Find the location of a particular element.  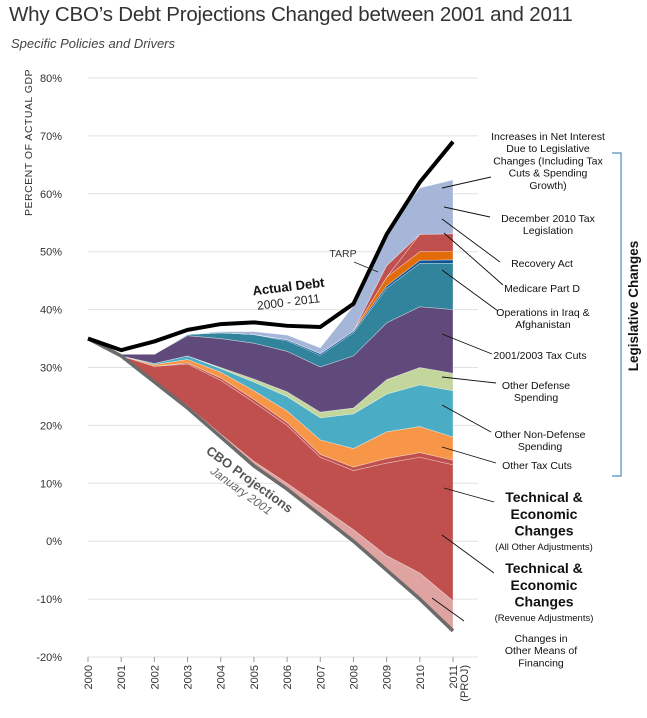

label-line: Financing is located at coordinates (541, 663).